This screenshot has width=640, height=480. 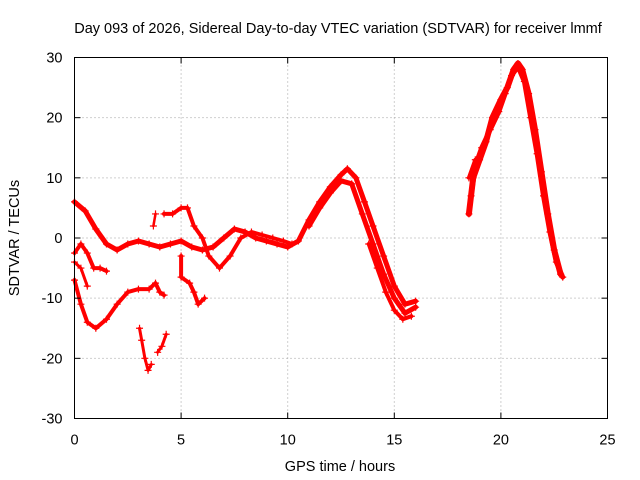 I want to click on x-axis-label: GPS time / hours, so click(x=340, y=467).